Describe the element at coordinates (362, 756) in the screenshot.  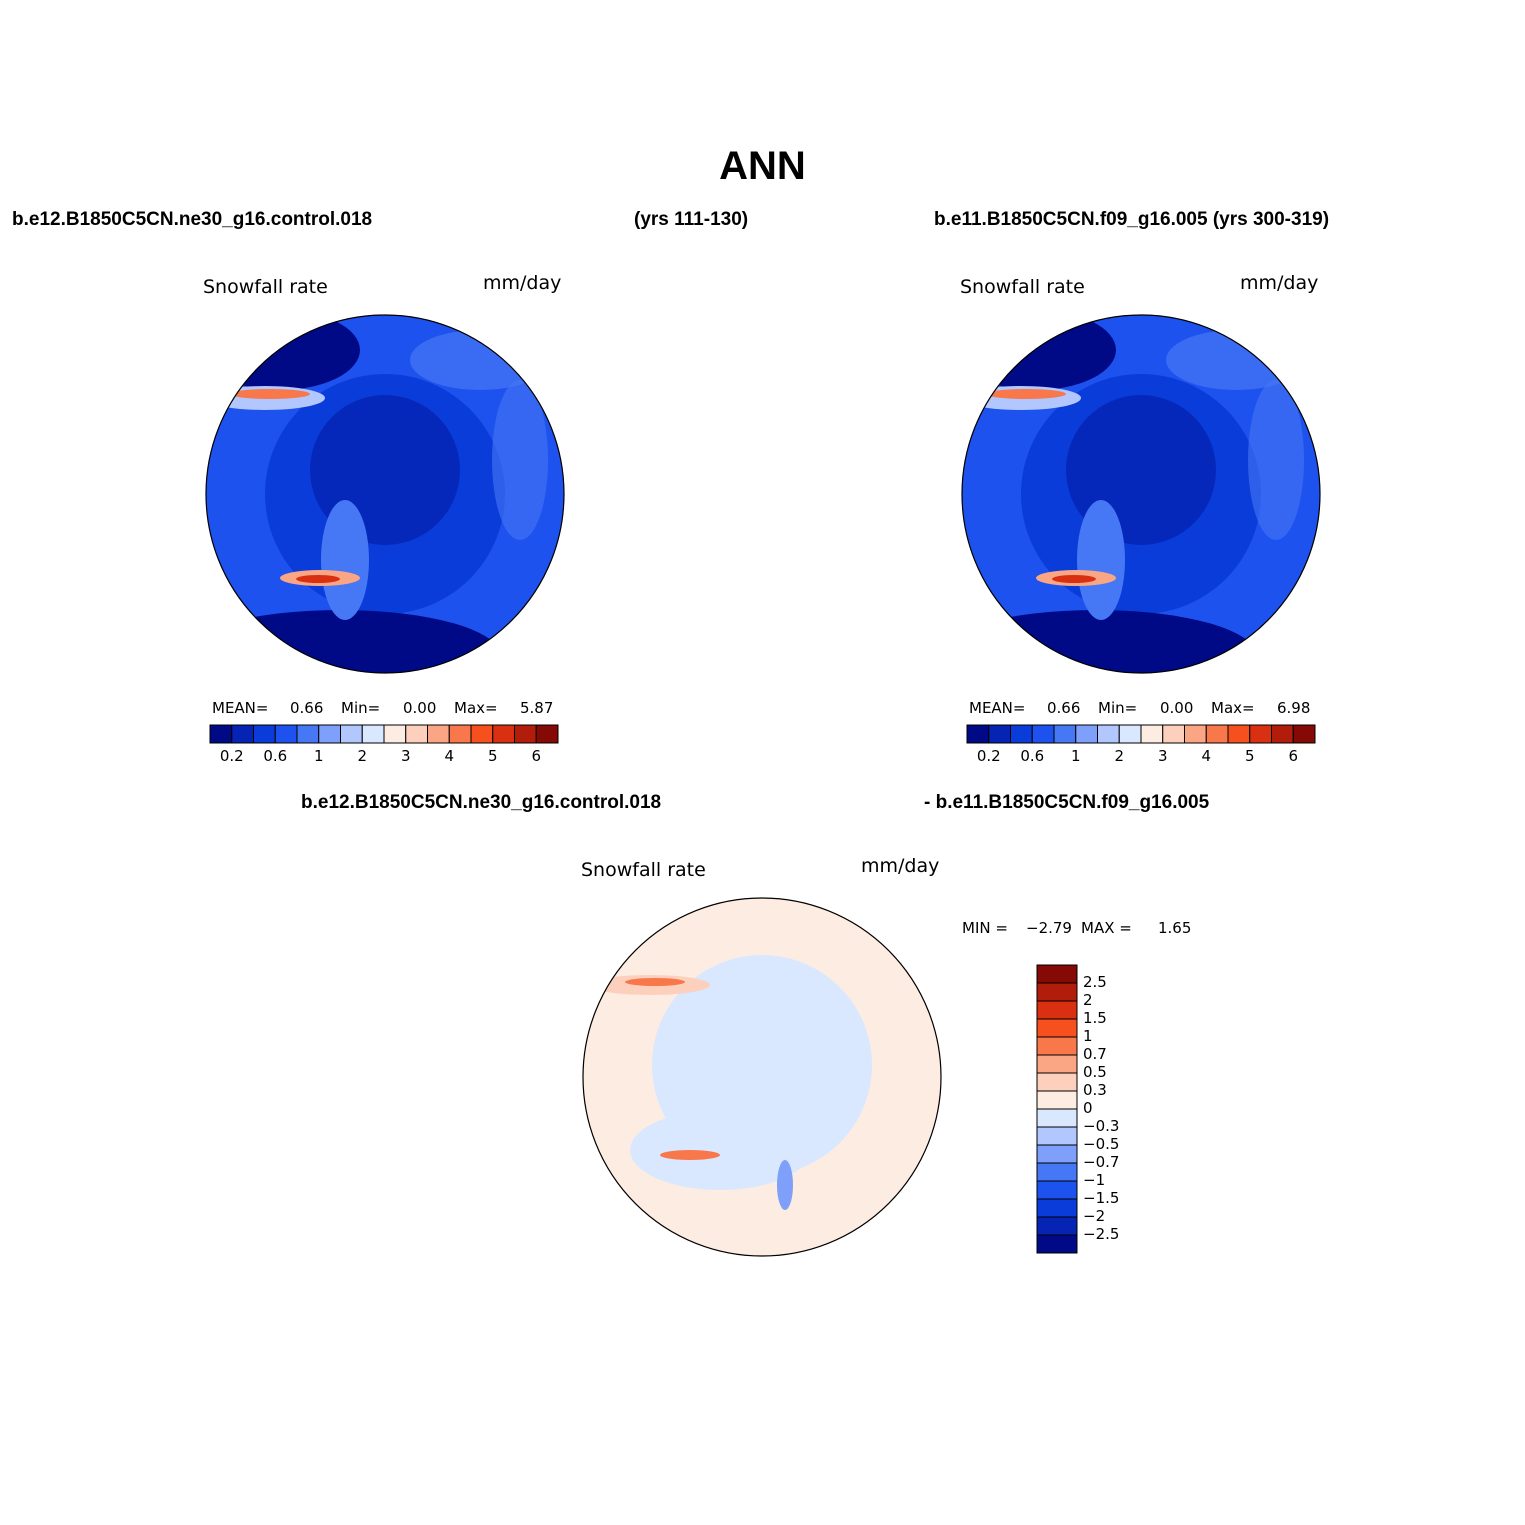
I see `panel1-colorbar-tick-label: 2` at that location.